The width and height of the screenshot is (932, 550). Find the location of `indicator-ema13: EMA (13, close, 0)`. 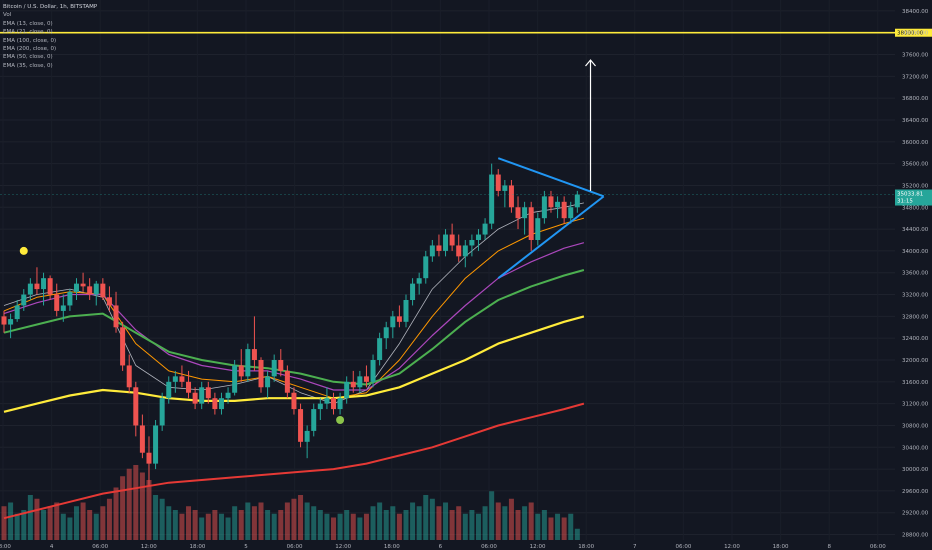

indicator-ema13: EMA (13, close, 0) is located at coordinates (28, 23).